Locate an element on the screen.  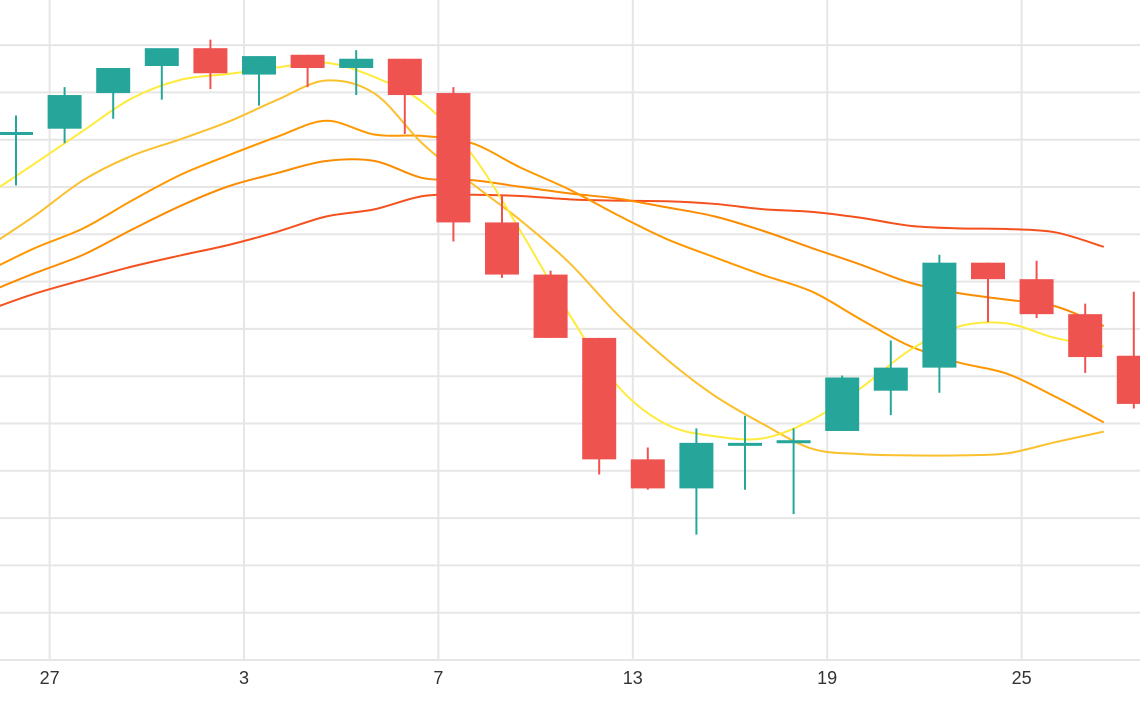
x-tick-label: 19 is located at coordinates (827, 678).